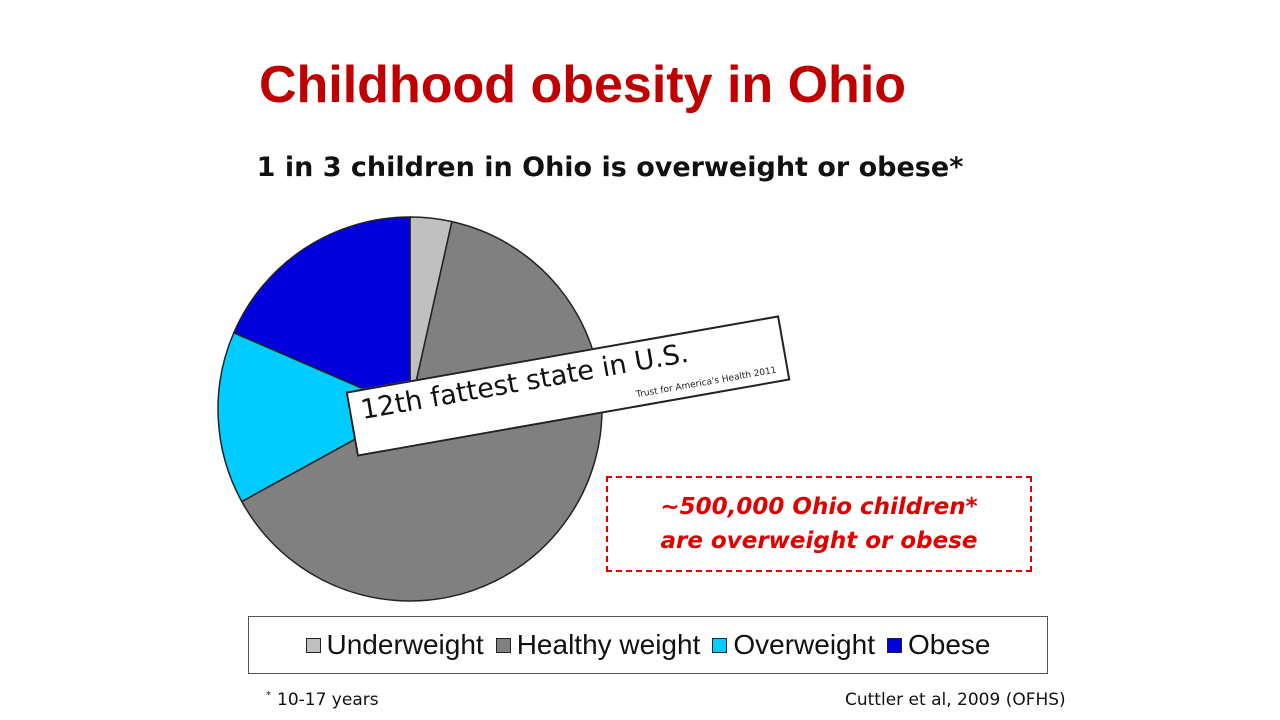 Image resolution: width=1280 pixels, height=720 pixels. I want to click on legend-item-underweight: Underweight, so click(394, 645).